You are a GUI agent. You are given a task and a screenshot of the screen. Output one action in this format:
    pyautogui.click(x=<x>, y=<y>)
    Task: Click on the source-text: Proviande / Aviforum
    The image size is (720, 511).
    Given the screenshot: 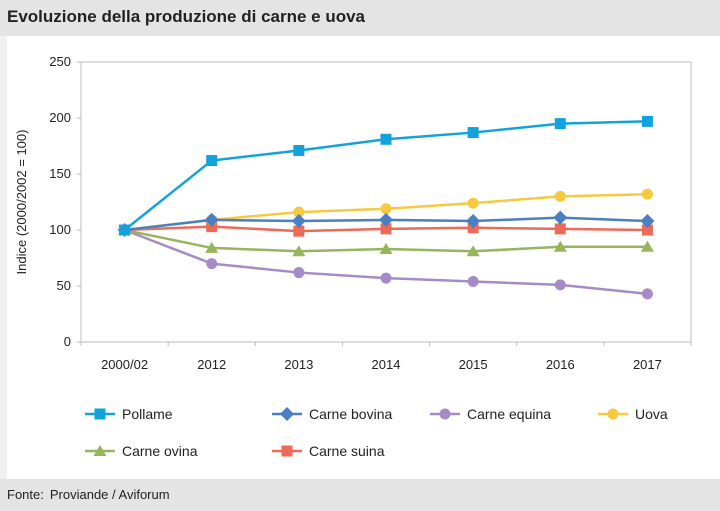 What is the action you would take?
    pyautogui.click(x=109, y=494)
    